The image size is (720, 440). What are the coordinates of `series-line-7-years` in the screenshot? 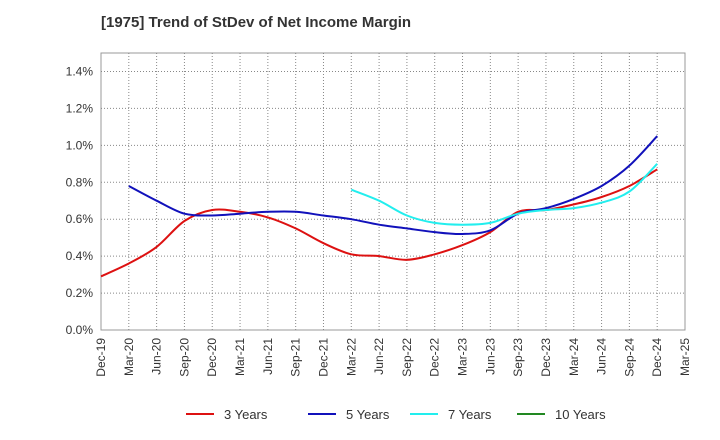 It's located at (504, 194).